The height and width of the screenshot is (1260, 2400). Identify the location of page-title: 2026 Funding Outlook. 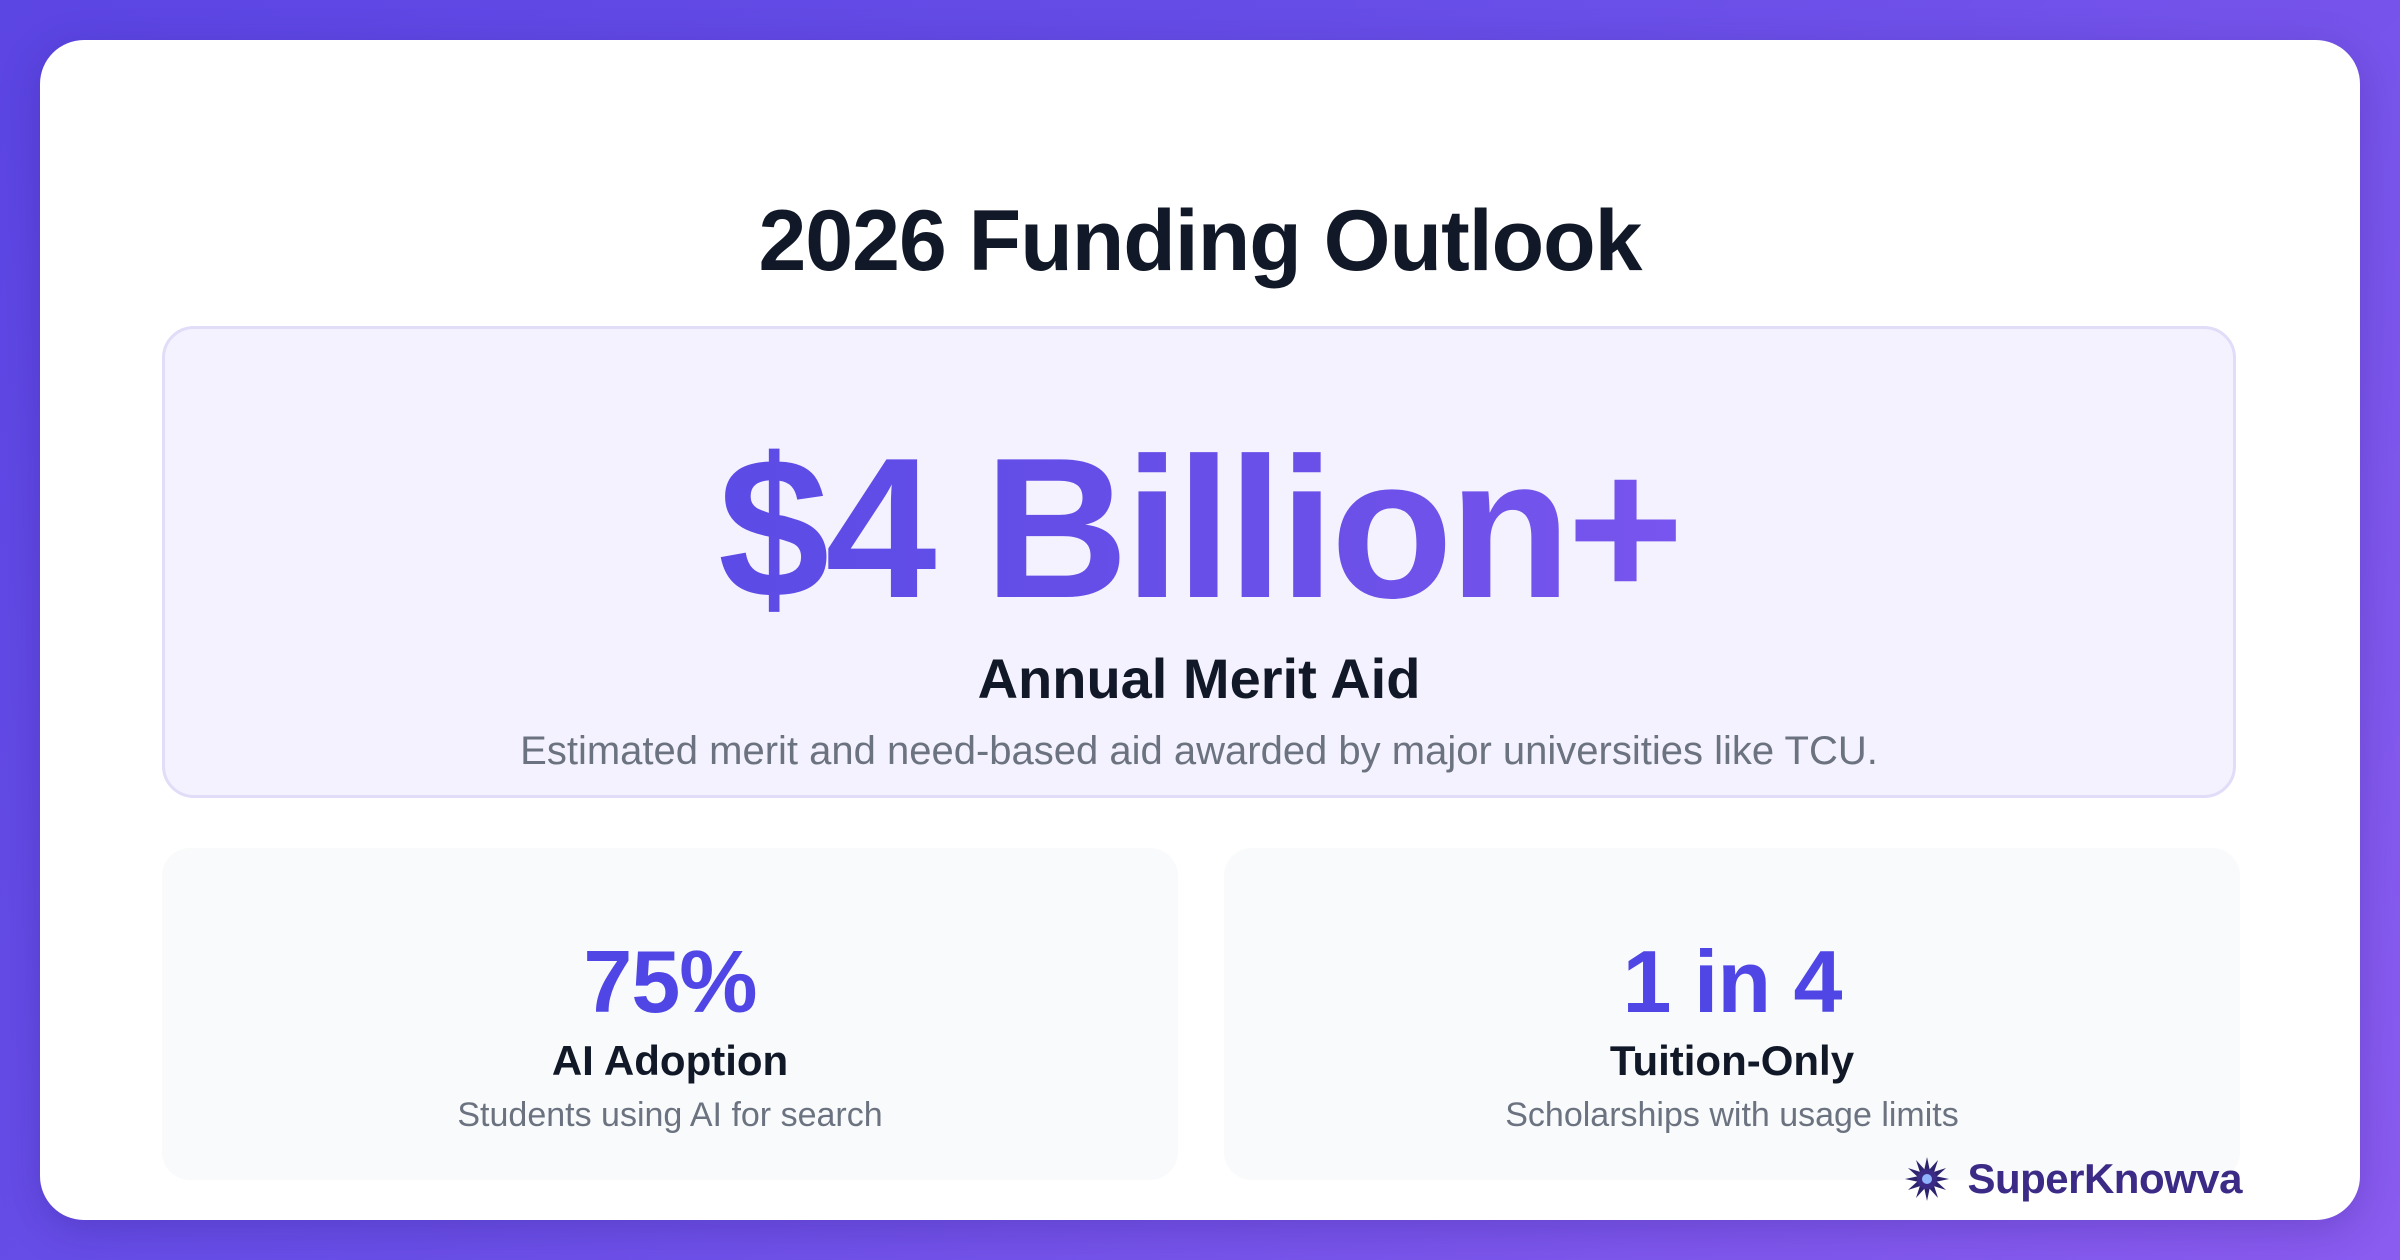
(1200, 241).